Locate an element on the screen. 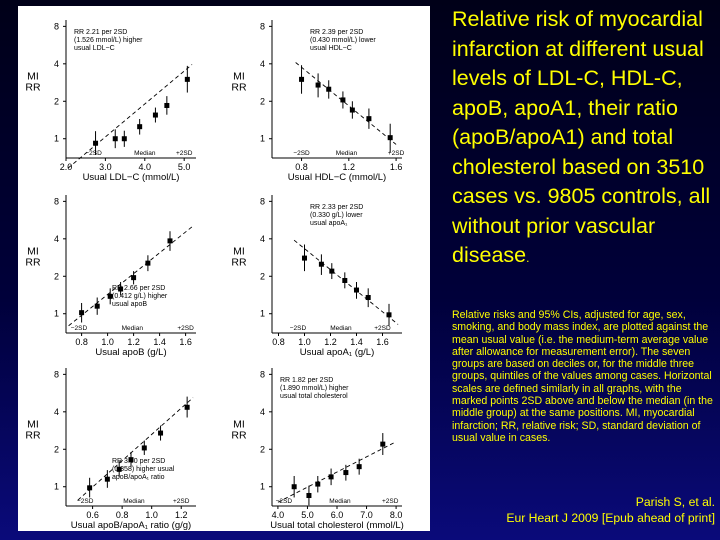  annotation-line: usual apoA₁ is located at coordinates (329, 223).